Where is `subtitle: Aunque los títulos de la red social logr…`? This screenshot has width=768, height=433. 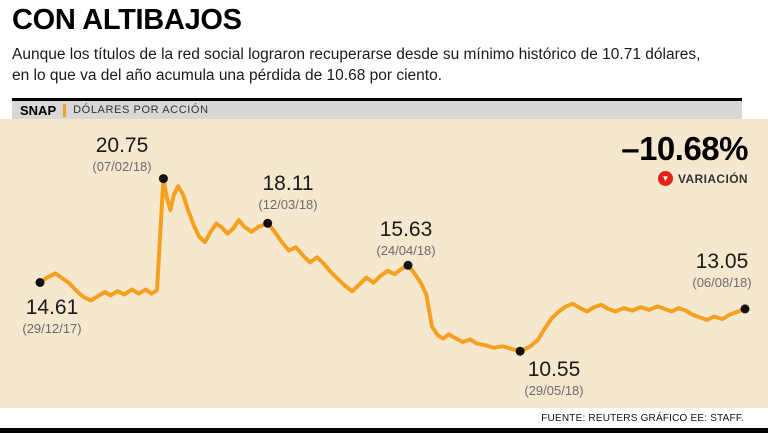 subtitle: Aunque los títulos de la red social logr… is located at coordinates (356, 65).